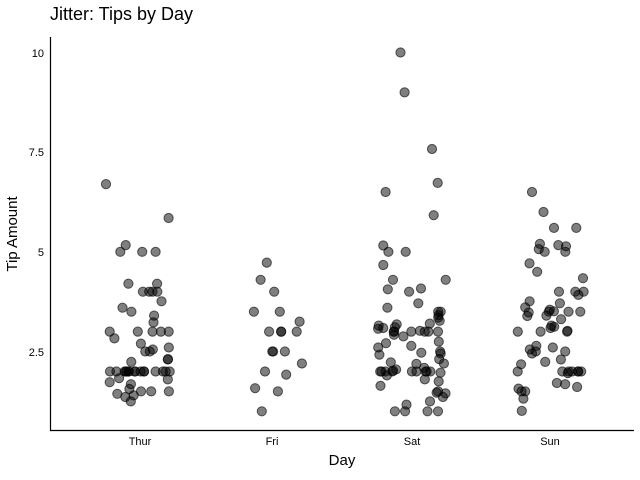 Image resolution: width=640 pixels, height=480 pixels. What do you see at coordinates (38, 54) in the screenshot?
I see `y-tick-label-10: 10` at bounding box center [38, 54].